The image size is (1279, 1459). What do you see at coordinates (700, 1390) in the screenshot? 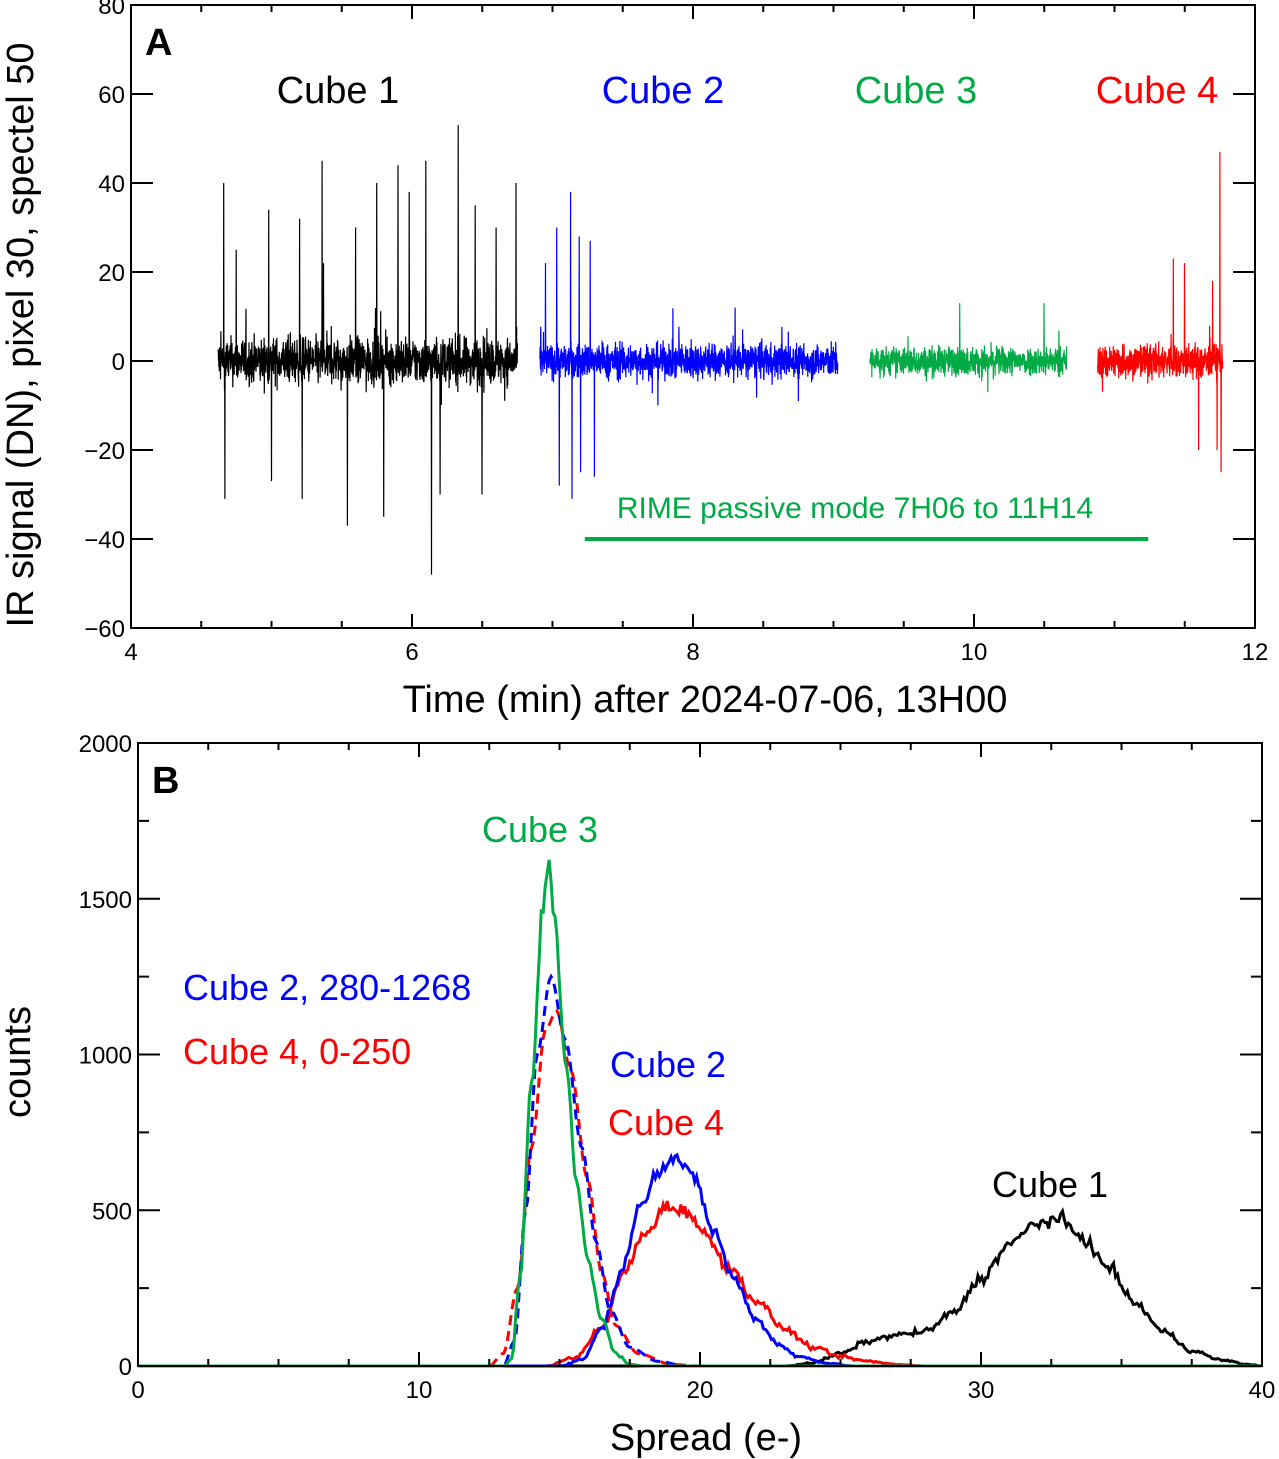
I see `x-tick-label: 20` at bounding box center [700, 1390].